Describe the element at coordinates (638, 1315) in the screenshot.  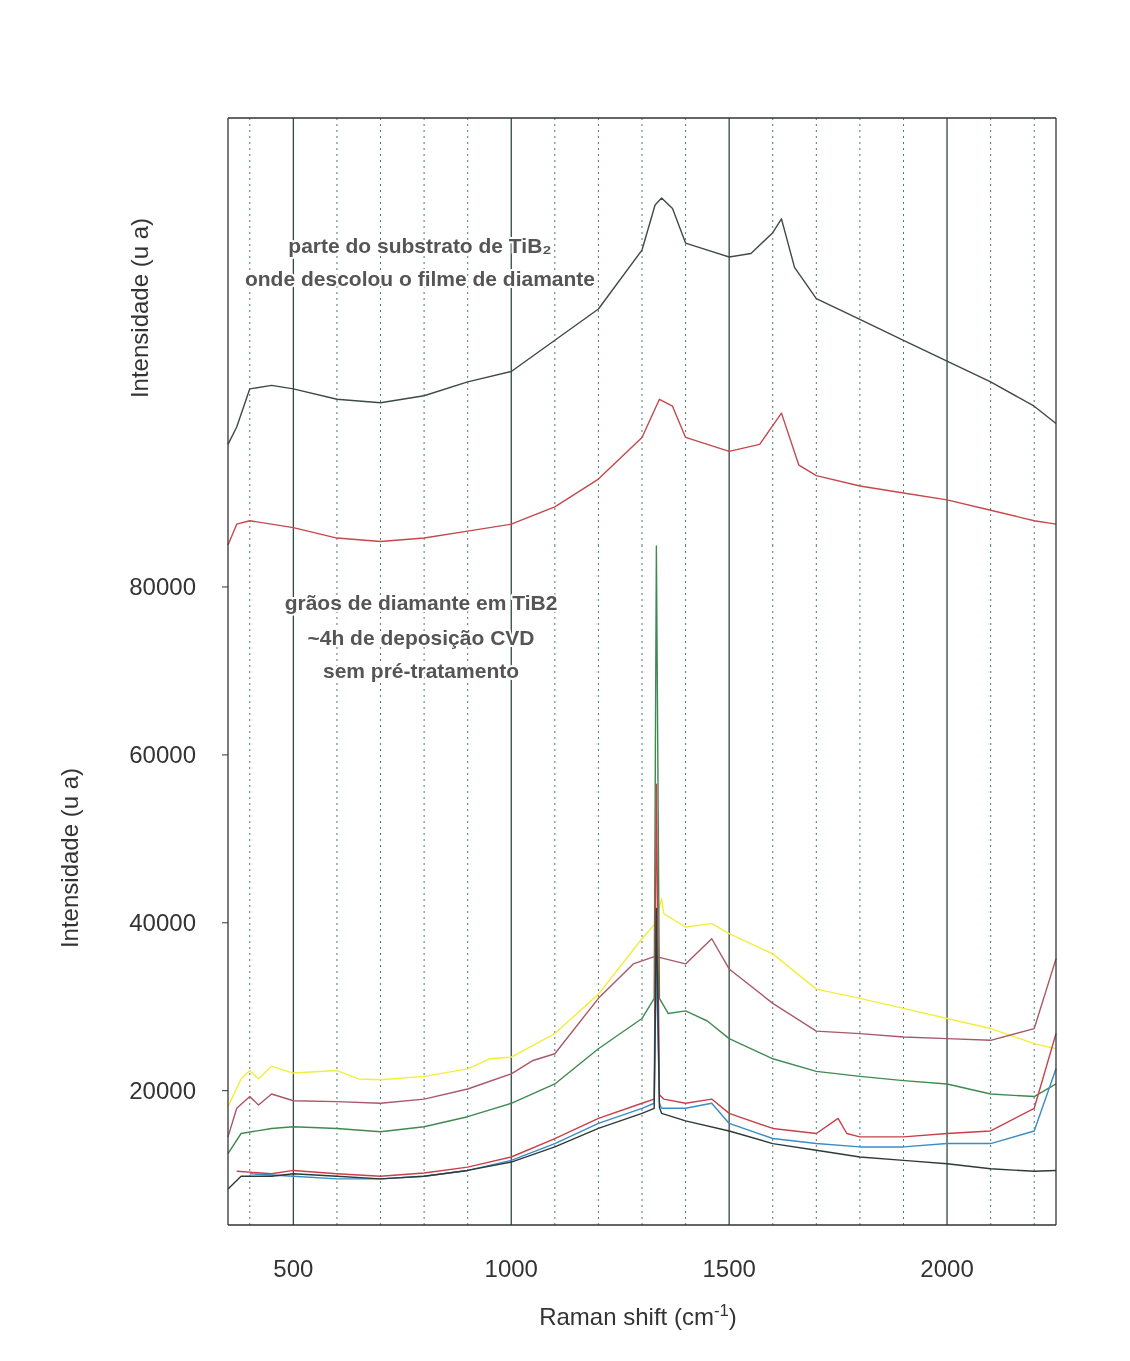
I see `x-axis-title: Raman shift (cm$^{-1}$)` at that location.